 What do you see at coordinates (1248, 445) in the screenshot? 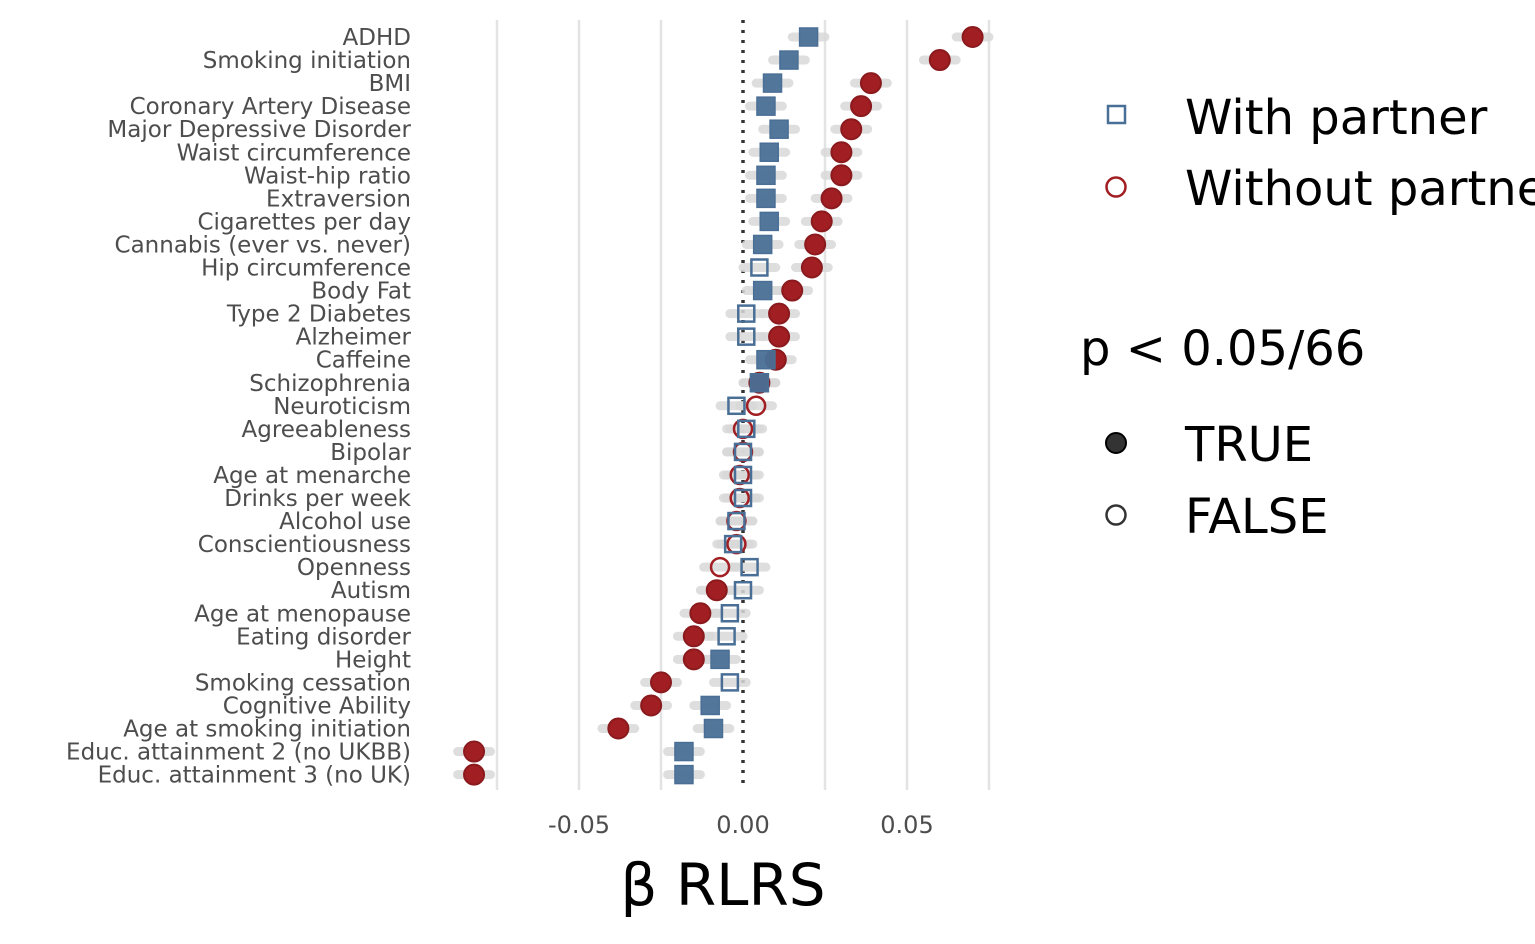
I see `legend-true-label: TRUE` at bounding box center [1248, 445].